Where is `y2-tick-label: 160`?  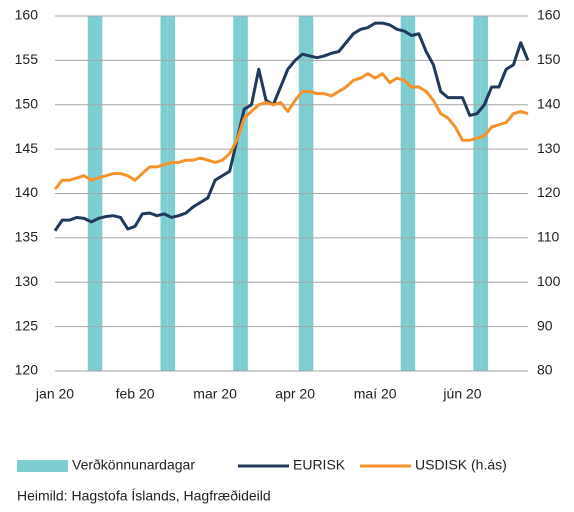 y2-tick-label: 160 is located at coordinates (549, 15).